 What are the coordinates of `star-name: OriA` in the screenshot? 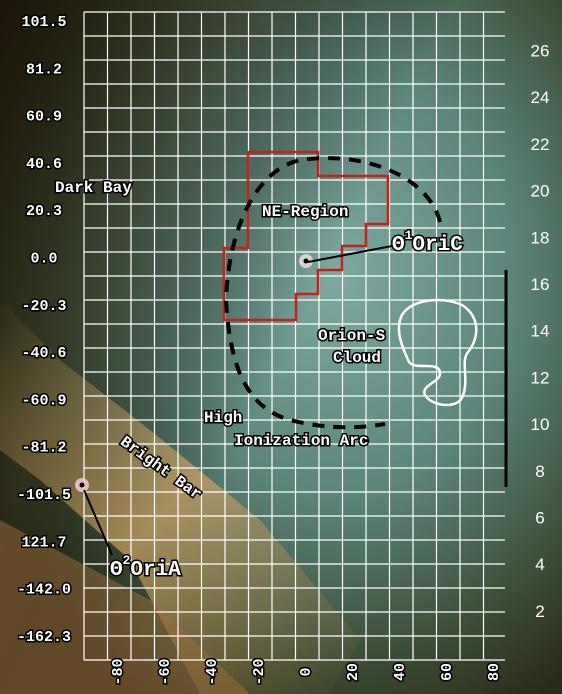 It's located at (155, 570).